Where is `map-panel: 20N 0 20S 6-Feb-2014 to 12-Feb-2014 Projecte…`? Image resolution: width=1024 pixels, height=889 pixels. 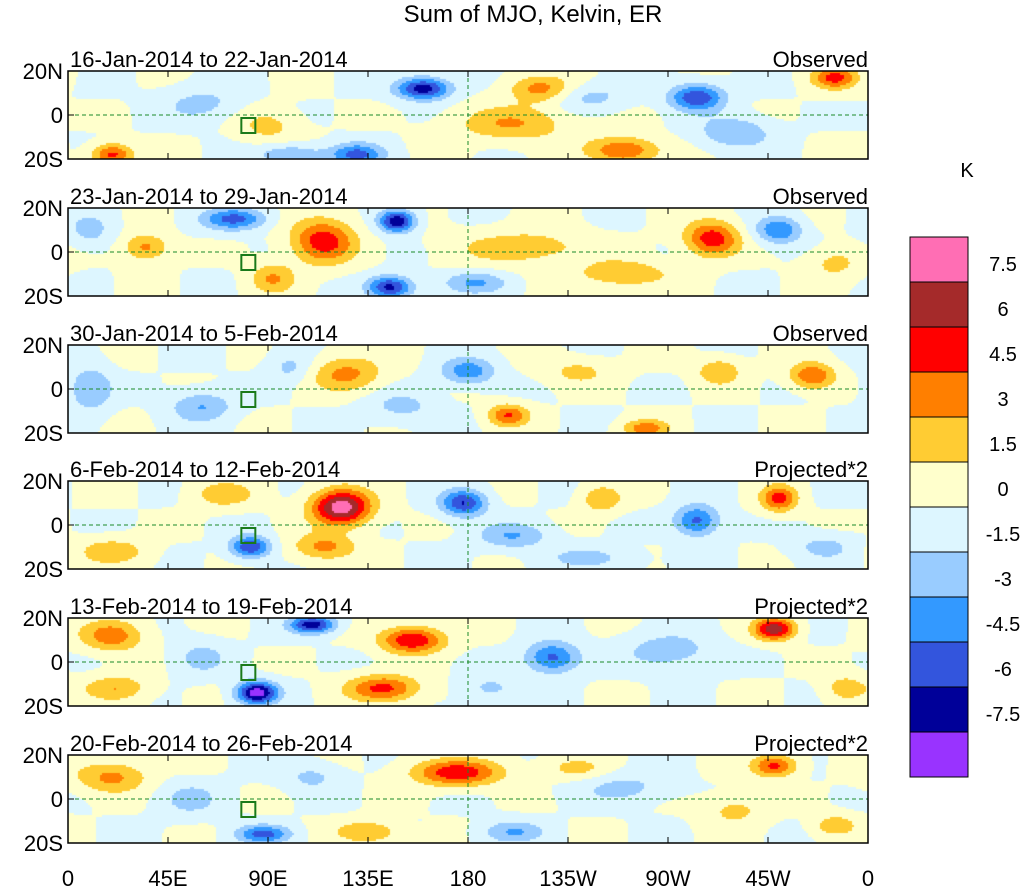
map-panel: 20N 0 20S 6-Feb-2014 to 12-Feb-2014 Projecte… is located at coordinates (446, 519).